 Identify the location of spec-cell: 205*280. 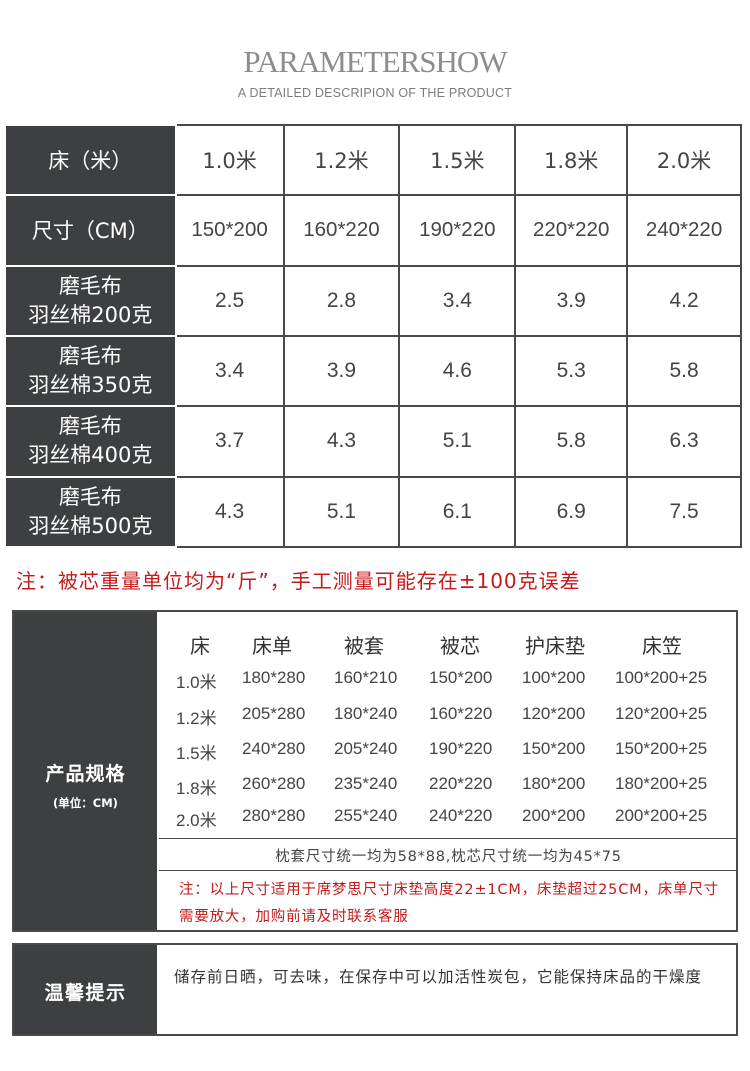
(274, 713).